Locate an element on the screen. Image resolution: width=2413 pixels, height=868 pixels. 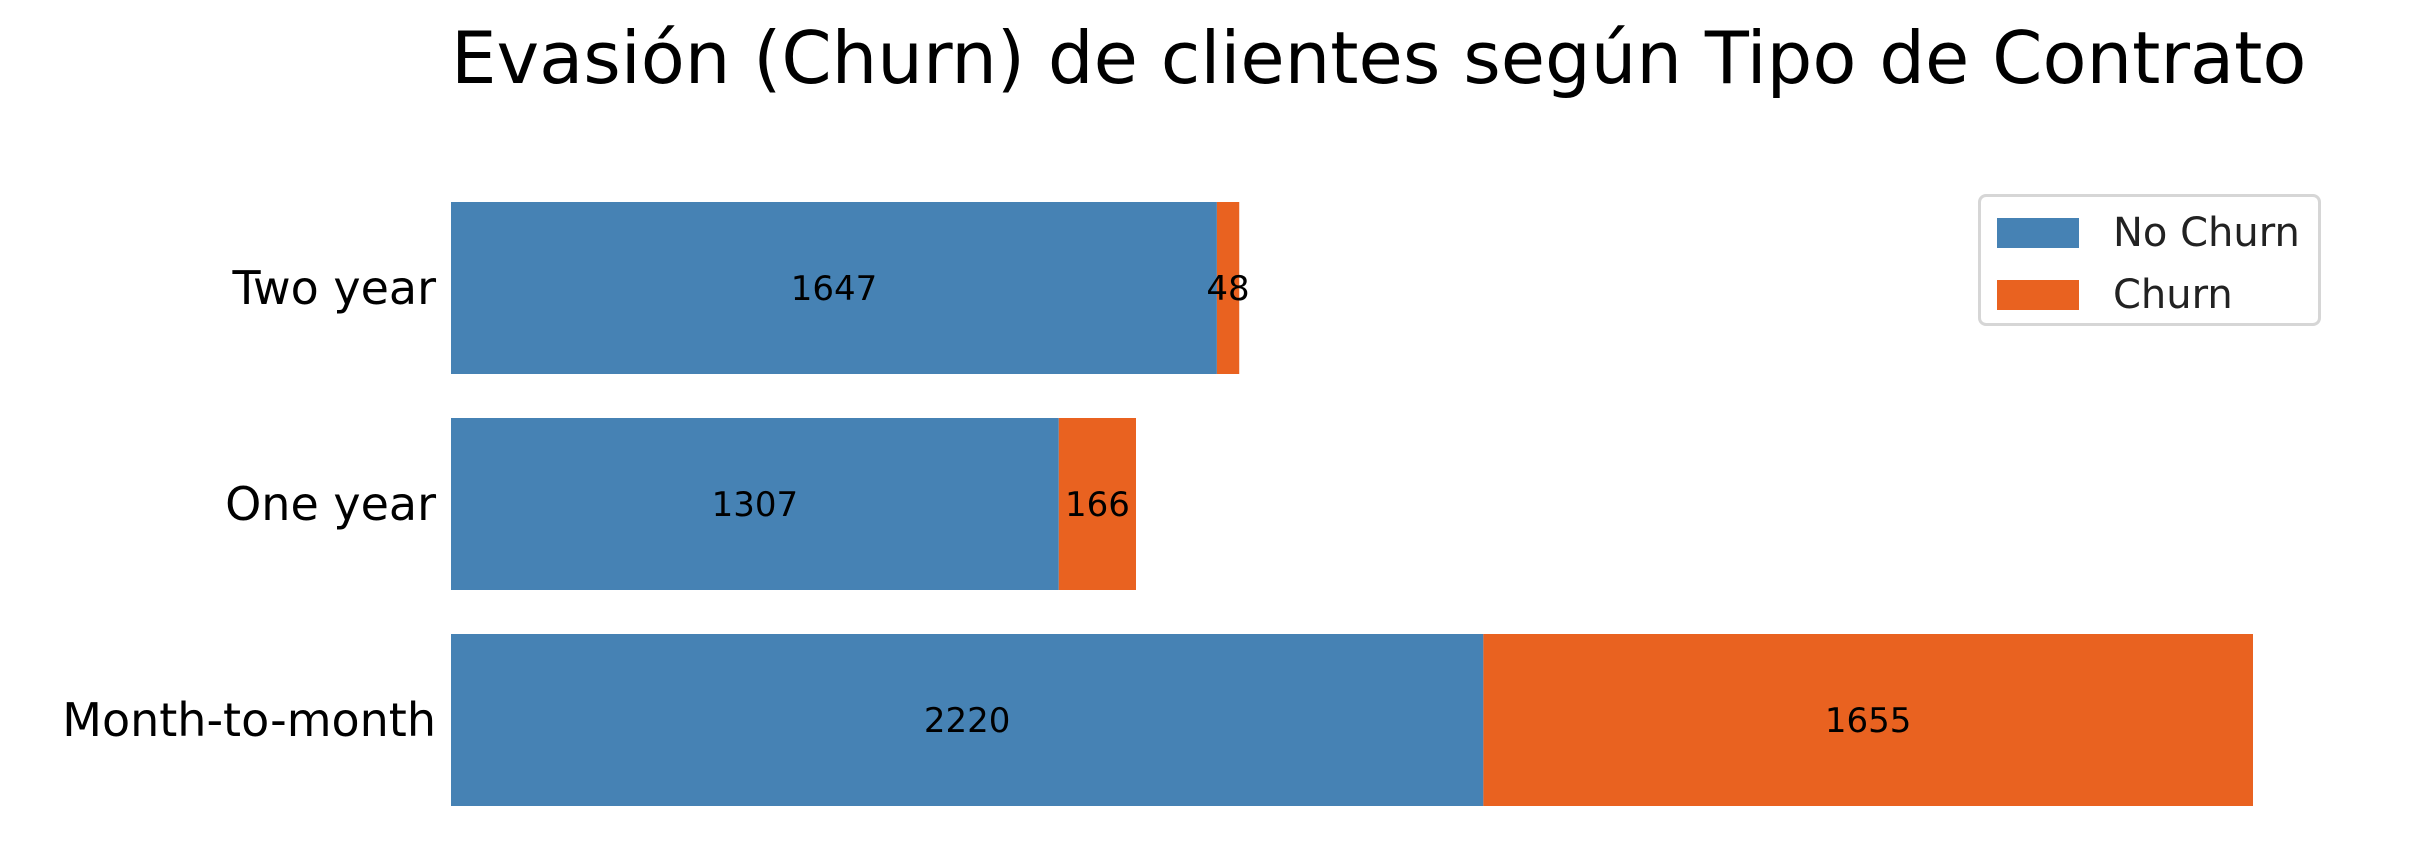
bar-one-year-churn is located at coordinates (1097, 504).